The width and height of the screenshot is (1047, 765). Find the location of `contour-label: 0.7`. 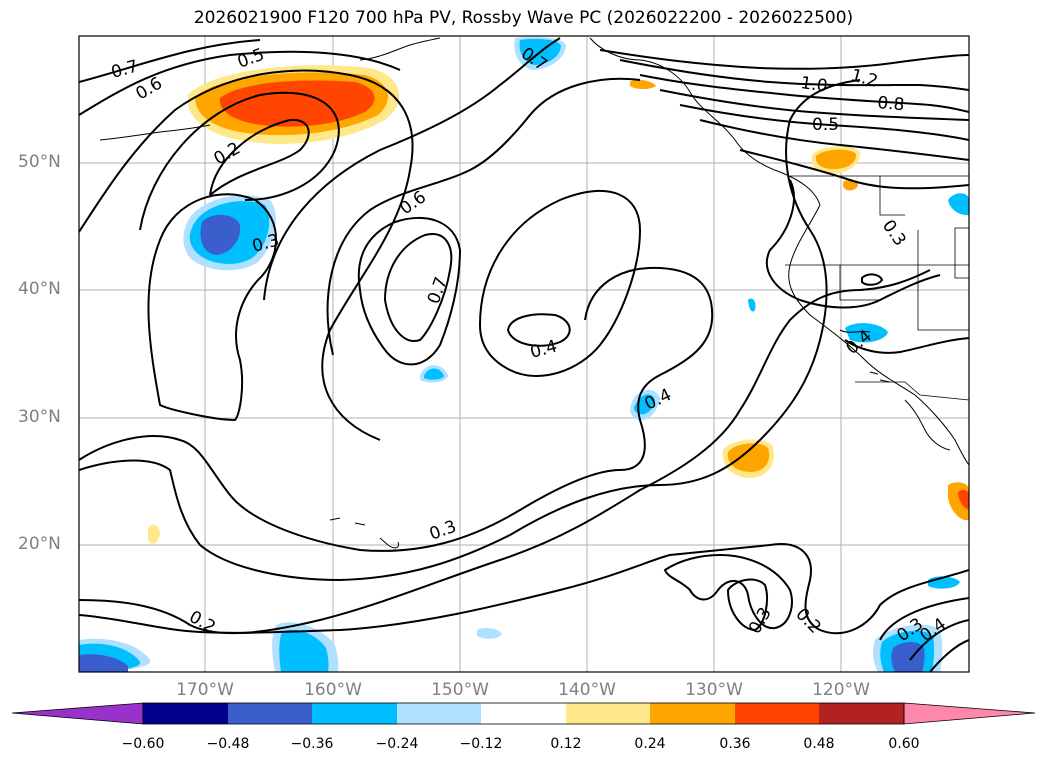

contour-label: 0.7 is located at coordinates (124, 70).